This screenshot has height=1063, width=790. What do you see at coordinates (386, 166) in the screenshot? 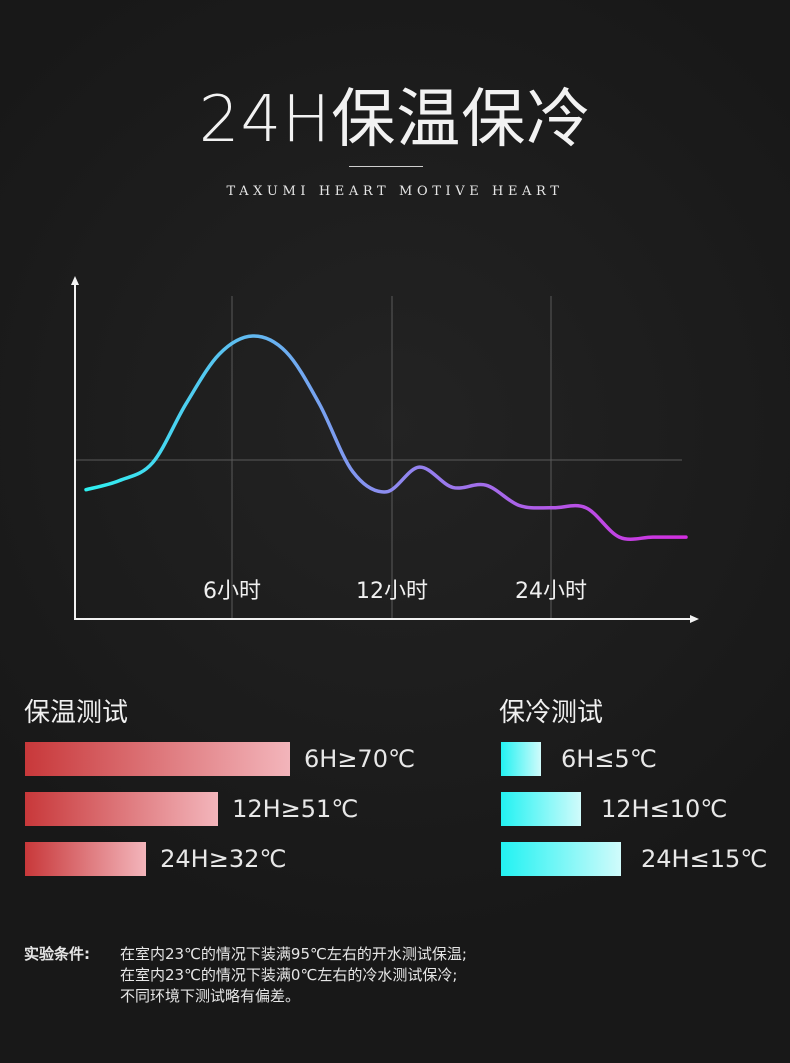
I see `title-divider` at bounding box center [386, 166].